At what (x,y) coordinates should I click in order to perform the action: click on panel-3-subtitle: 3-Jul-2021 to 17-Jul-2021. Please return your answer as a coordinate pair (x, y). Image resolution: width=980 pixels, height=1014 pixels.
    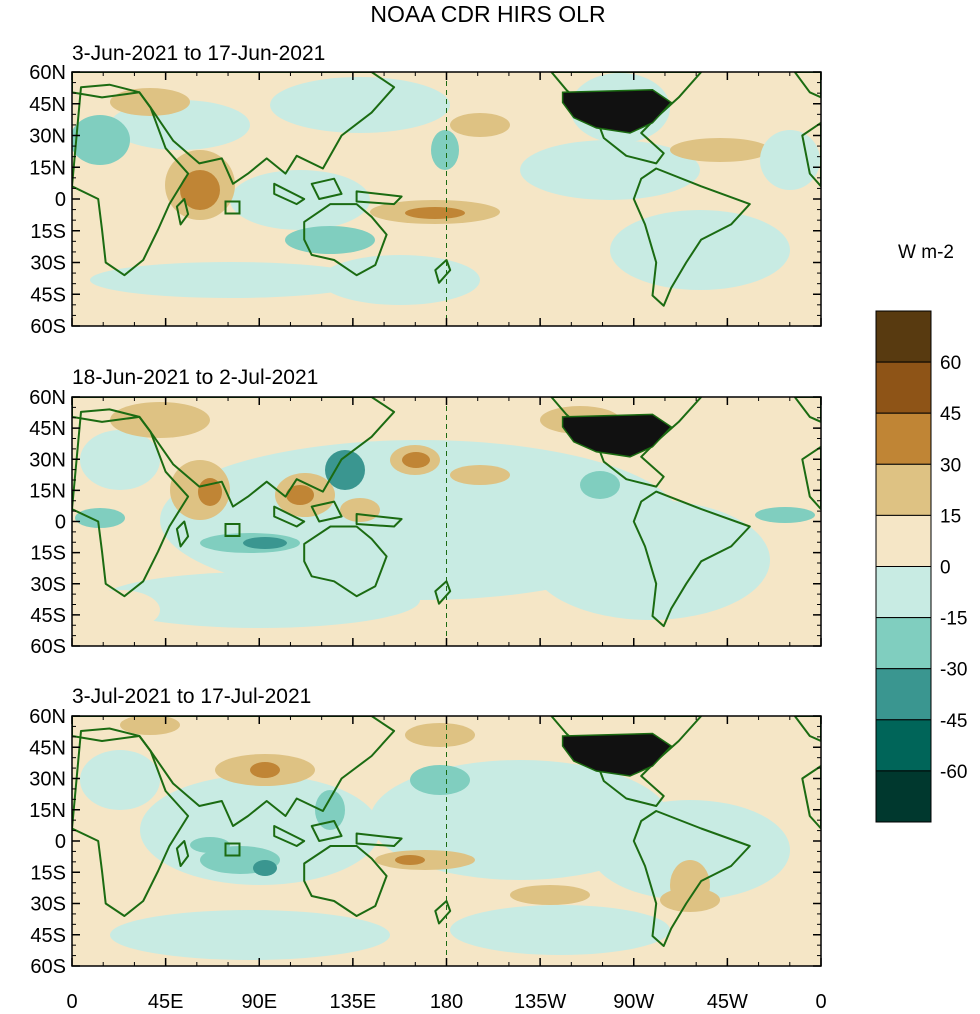
    Looking at the image, I should click on (191, 696).